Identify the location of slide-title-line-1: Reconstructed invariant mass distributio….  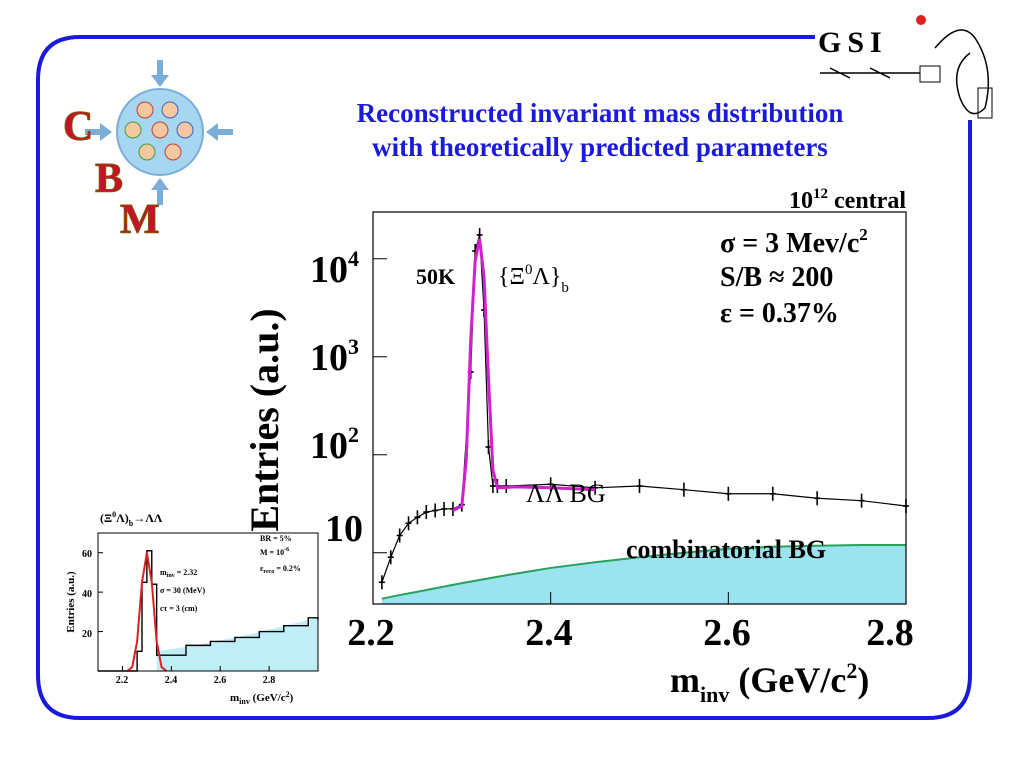
(600, 113).